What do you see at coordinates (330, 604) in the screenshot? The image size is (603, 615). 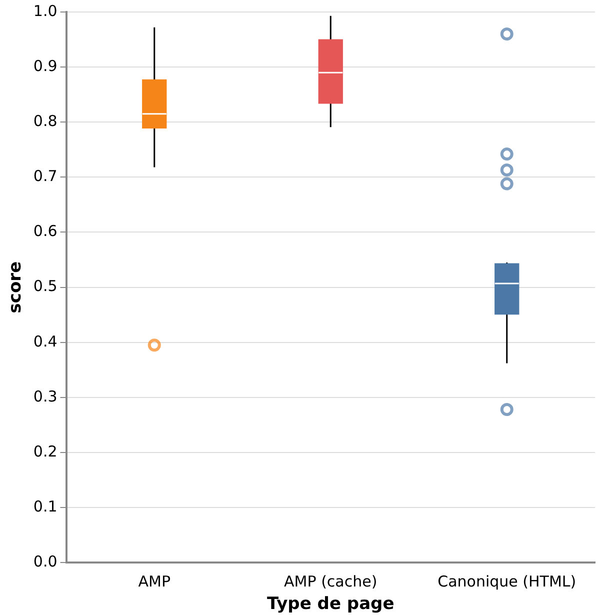 I see `x-axis-title: Type de page` at bounding box center [330, 604].